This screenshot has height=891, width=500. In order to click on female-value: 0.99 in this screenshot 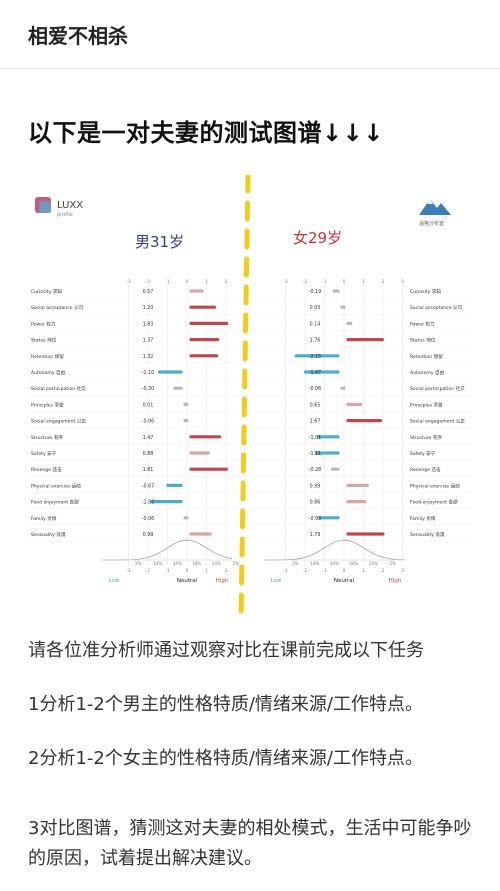, I will do `click(315, 486)`.